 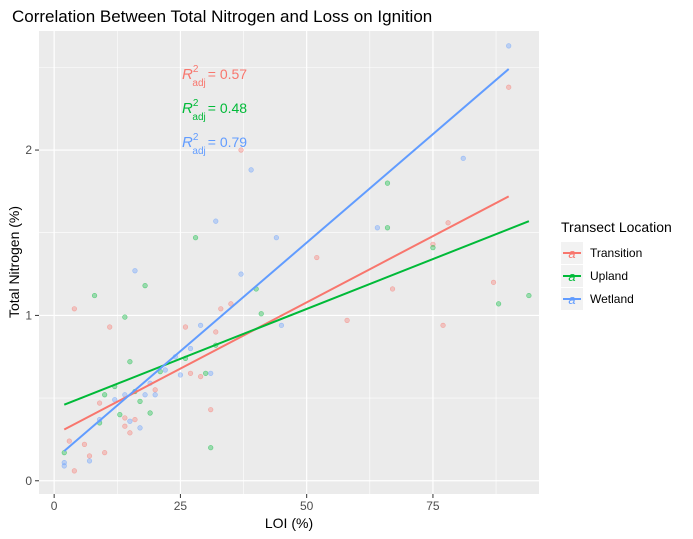 What do you see at coordinates (28, 481) in the screenshot?
I see `y-tick-label: 0` at bounding box center [28, 481].